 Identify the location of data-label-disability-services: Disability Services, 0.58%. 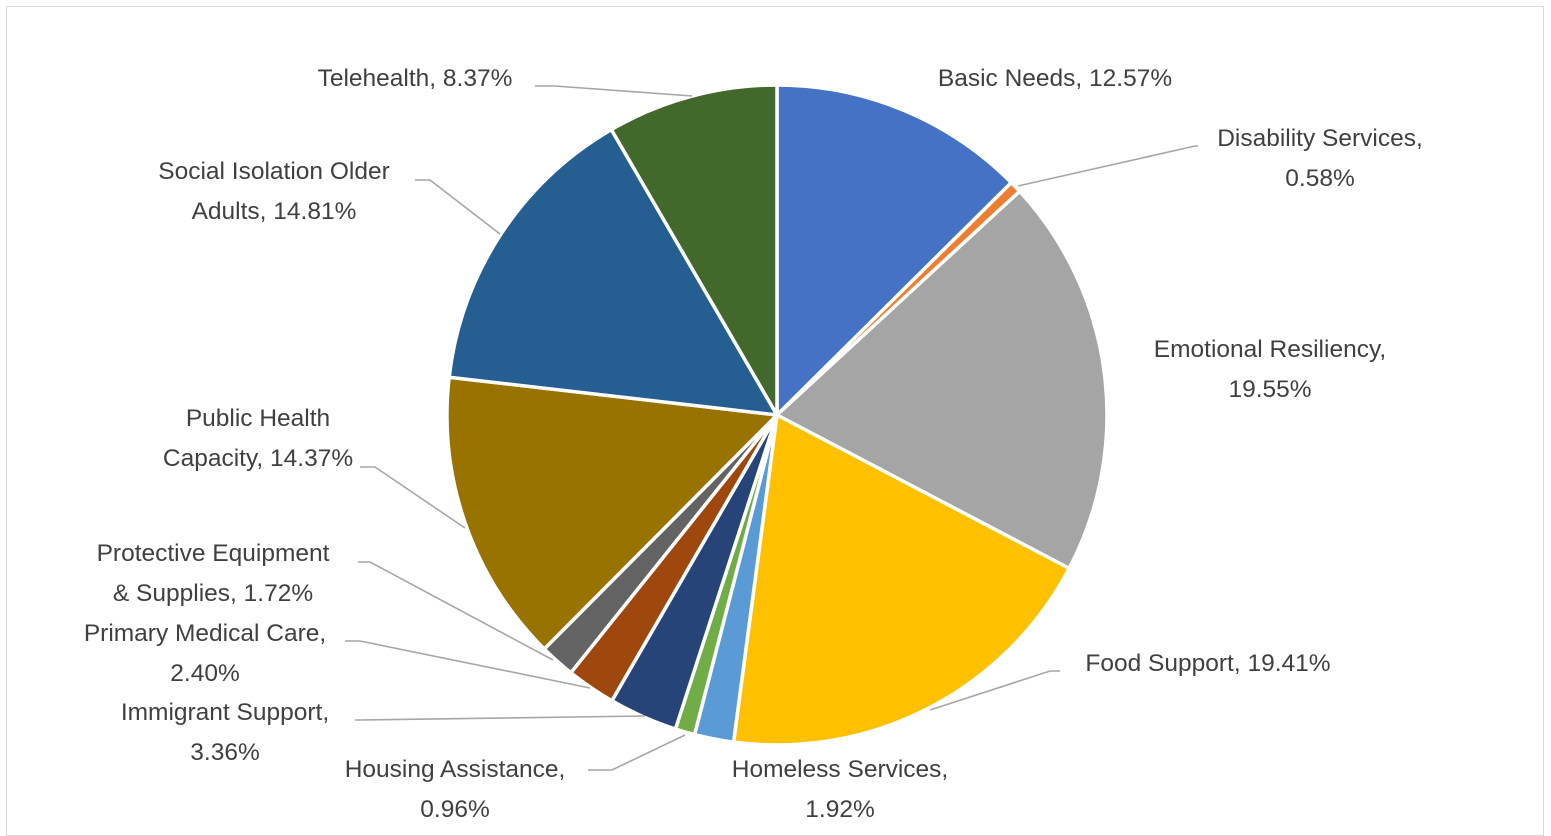
(1320, 158).